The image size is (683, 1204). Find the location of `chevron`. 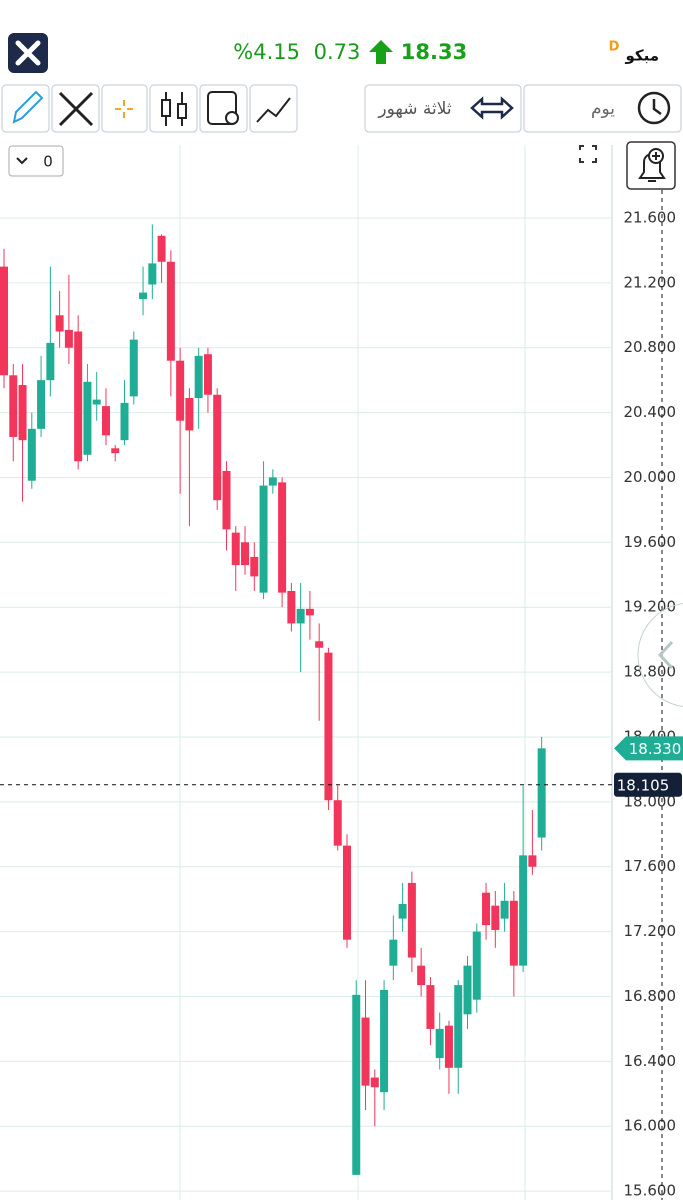

chevron is located at coordinates (22, 161).